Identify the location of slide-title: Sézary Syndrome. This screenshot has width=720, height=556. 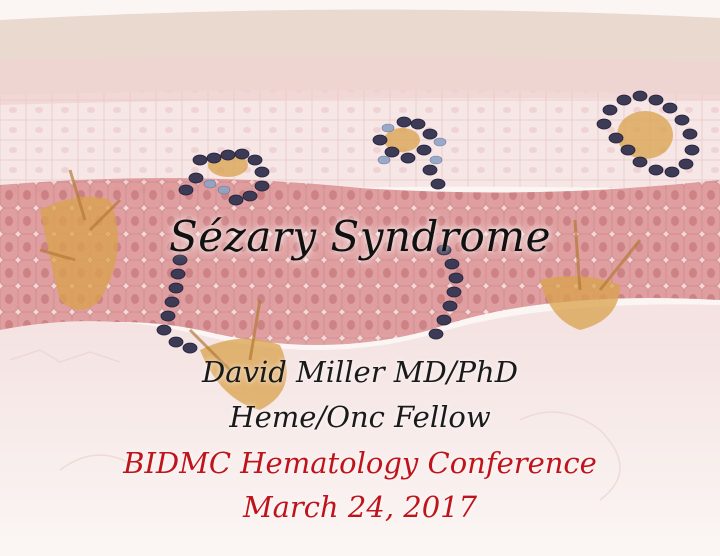
(360, 236).